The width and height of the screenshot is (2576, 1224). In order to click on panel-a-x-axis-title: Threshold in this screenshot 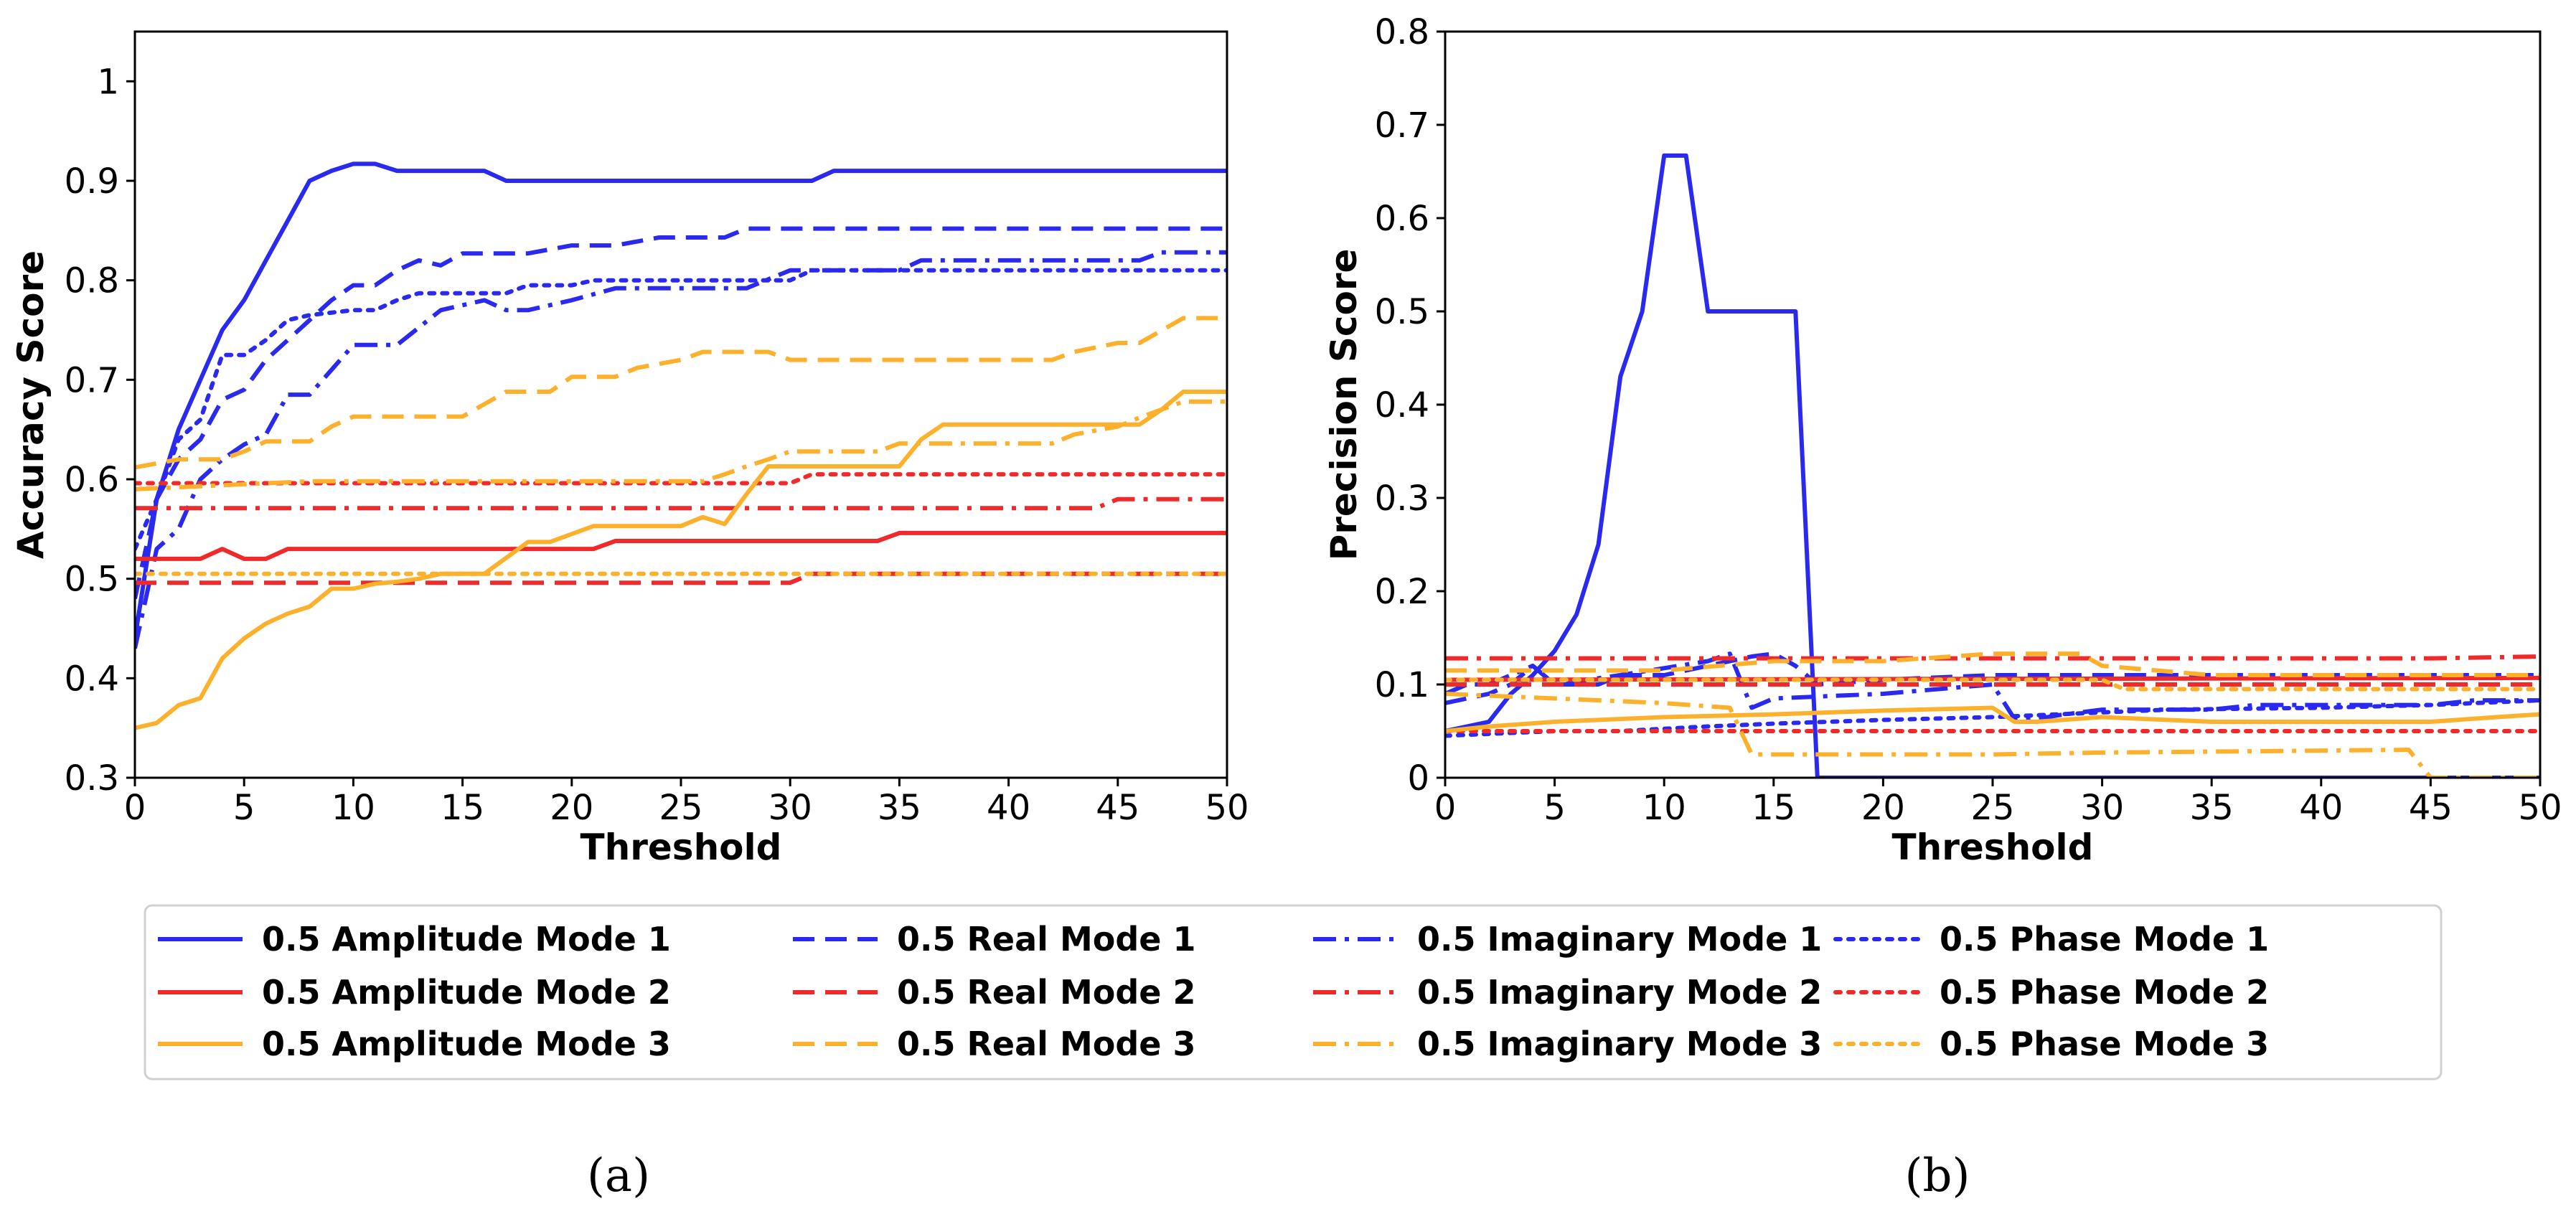, I will do `click(681, 847)`.